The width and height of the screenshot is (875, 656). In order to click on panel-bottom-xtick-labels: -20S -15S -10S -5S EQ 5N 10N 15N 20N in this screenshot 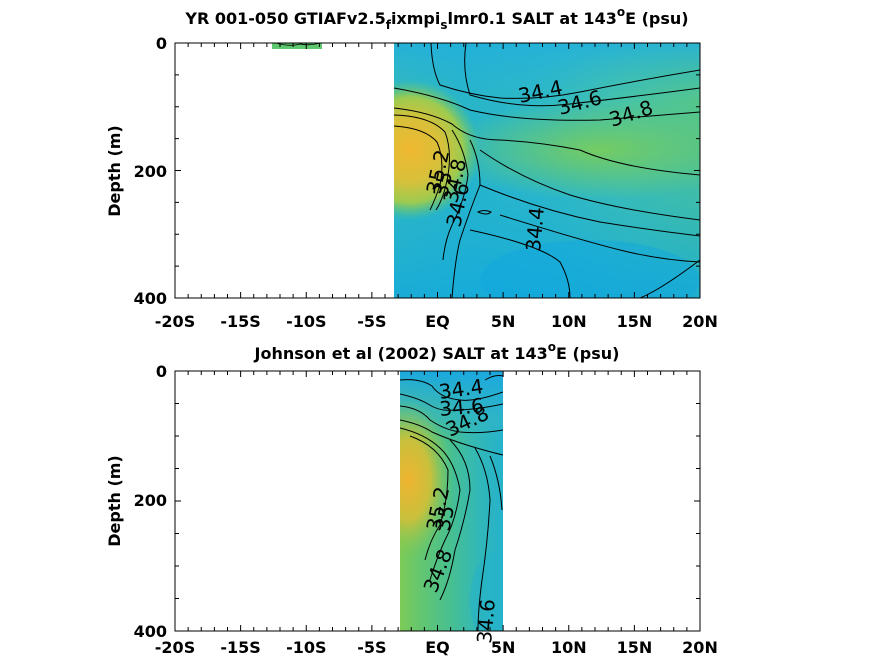, I will do `click(436, 647)`.